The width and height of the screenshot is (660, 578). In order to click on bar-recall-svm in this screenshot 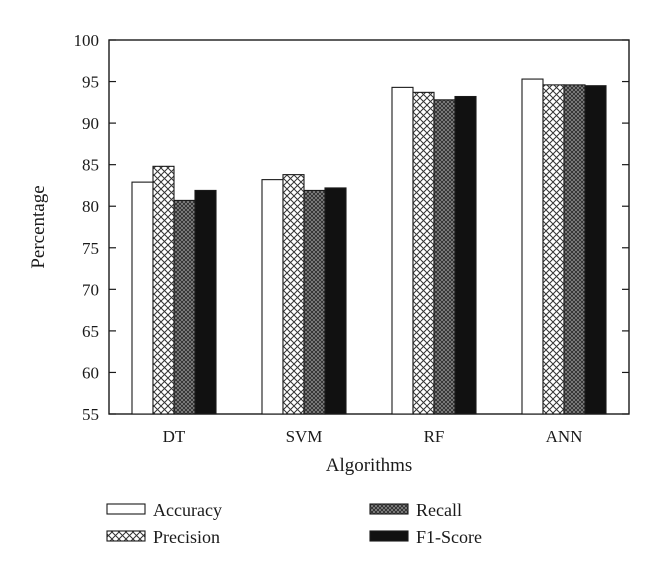, I will do `click(314, 302)`.